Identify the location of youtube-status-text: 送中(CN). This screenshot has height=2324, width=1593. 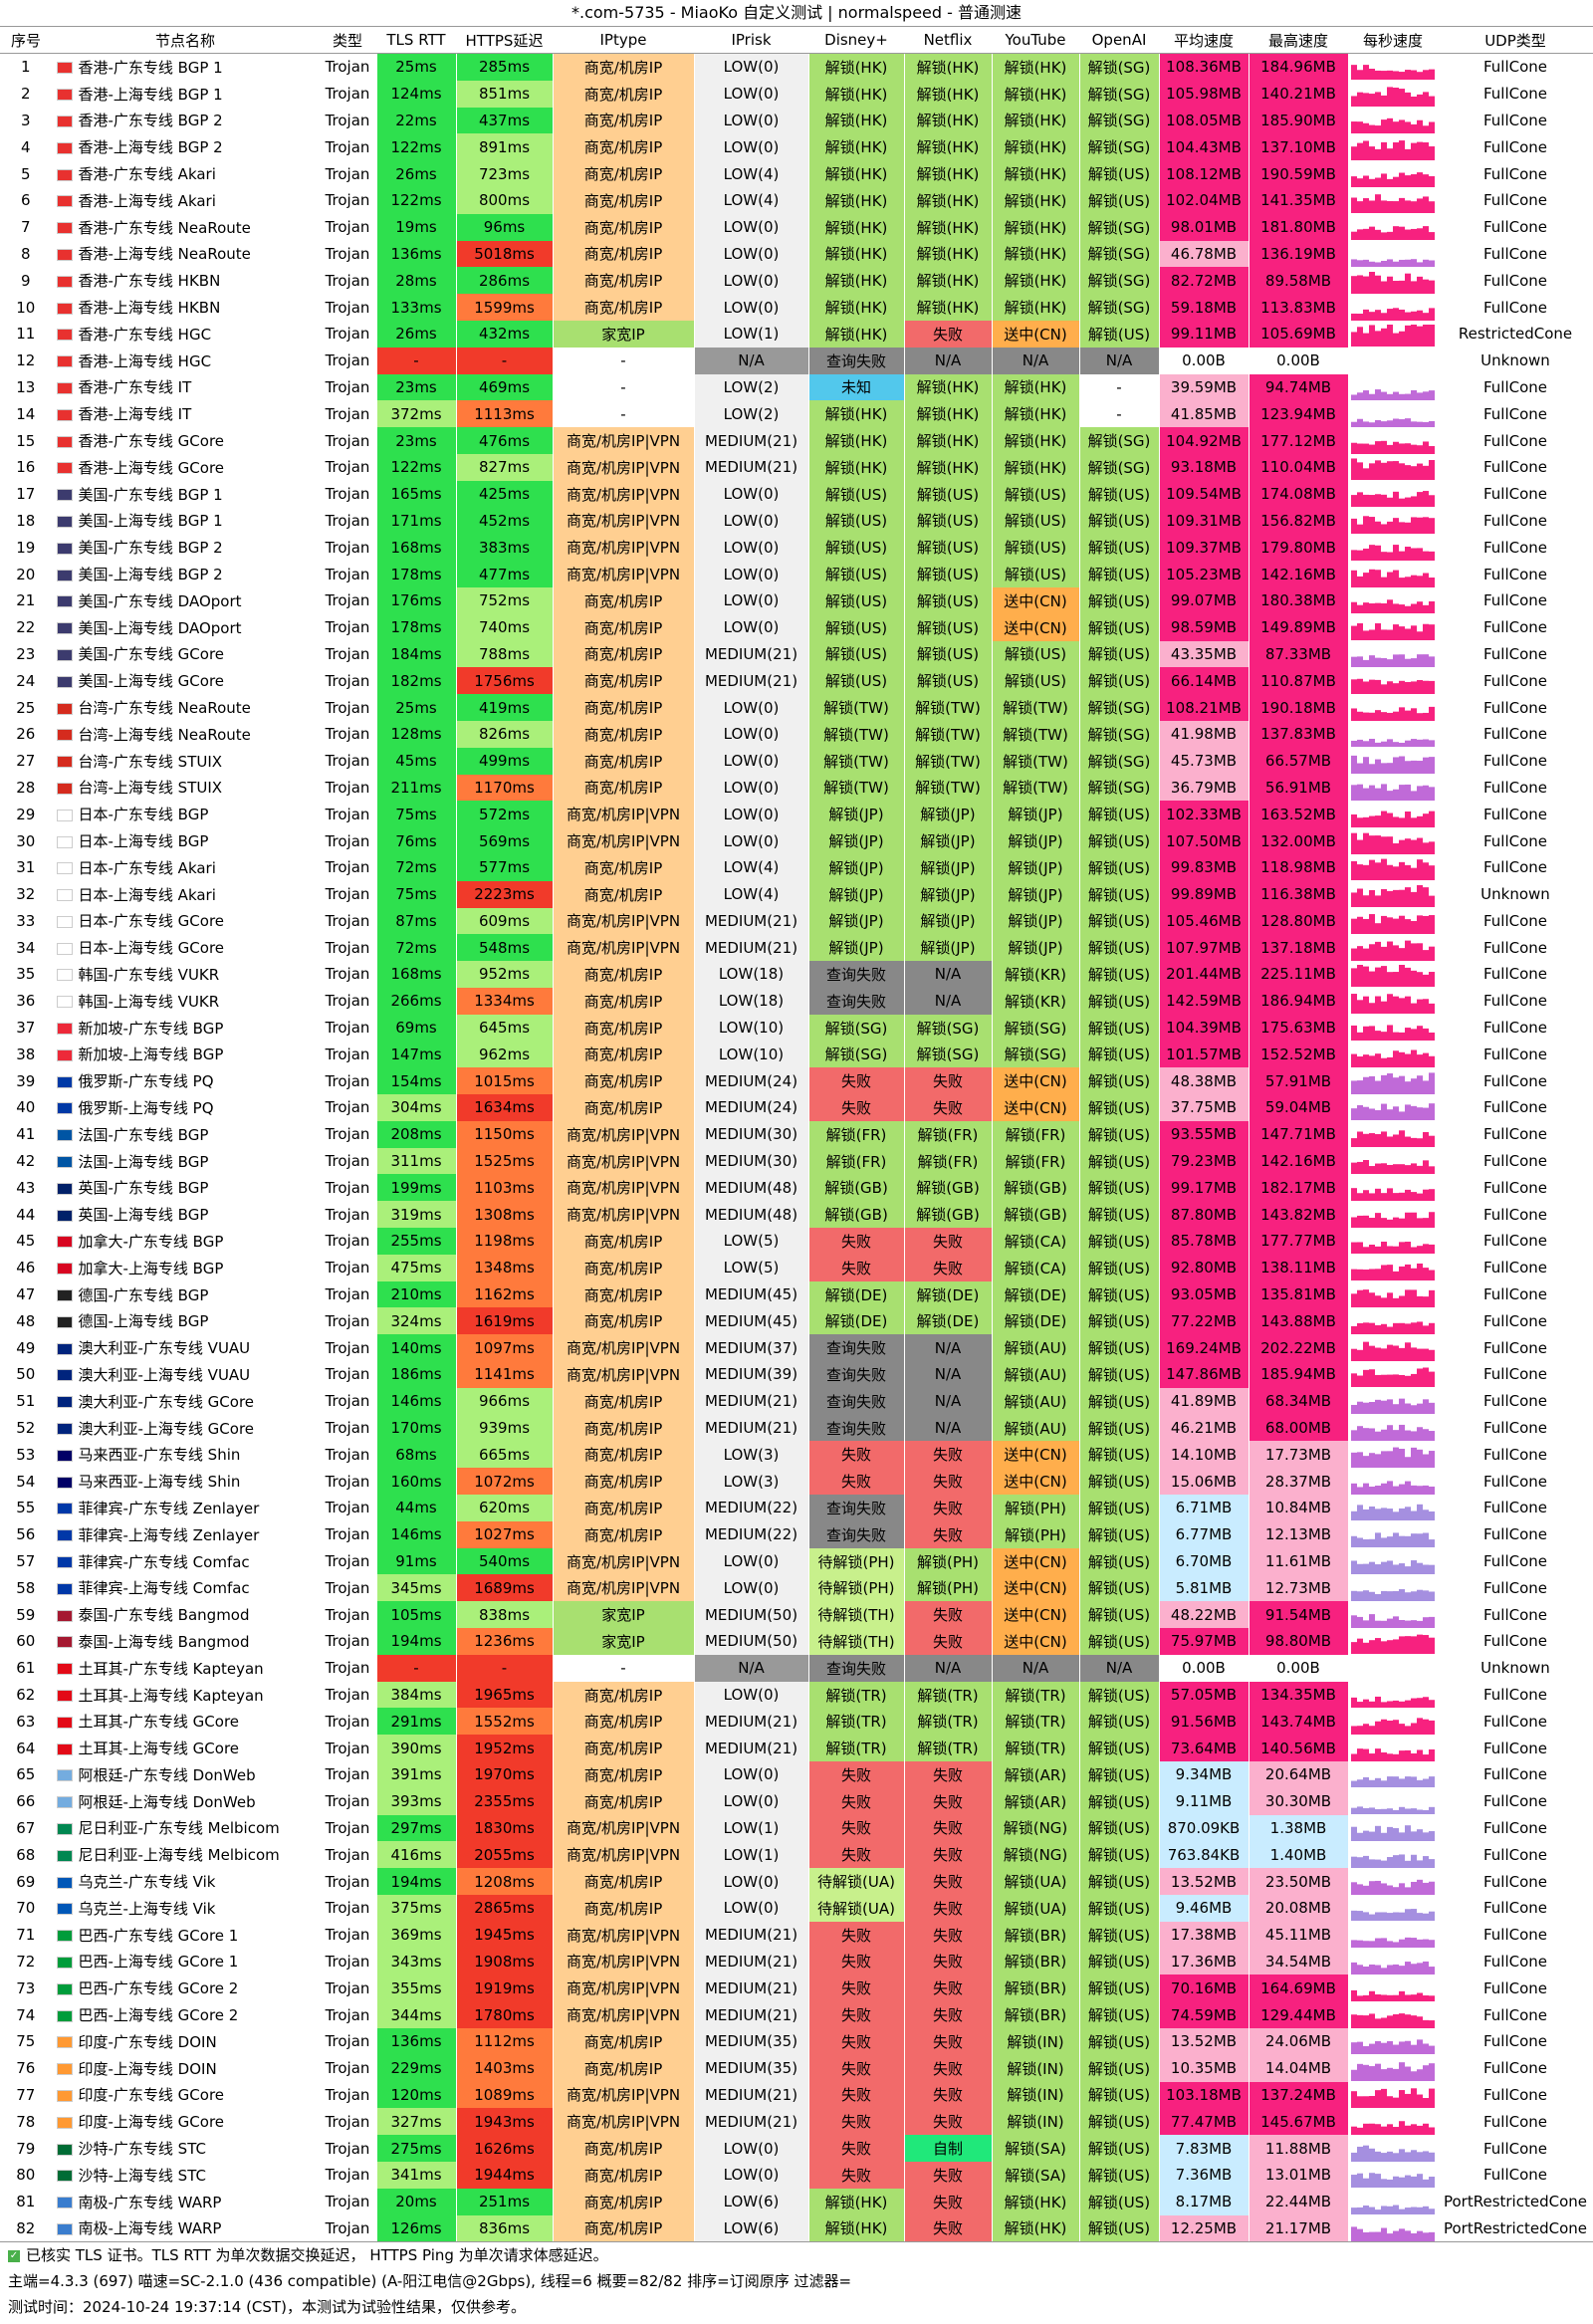
(1035, 600).